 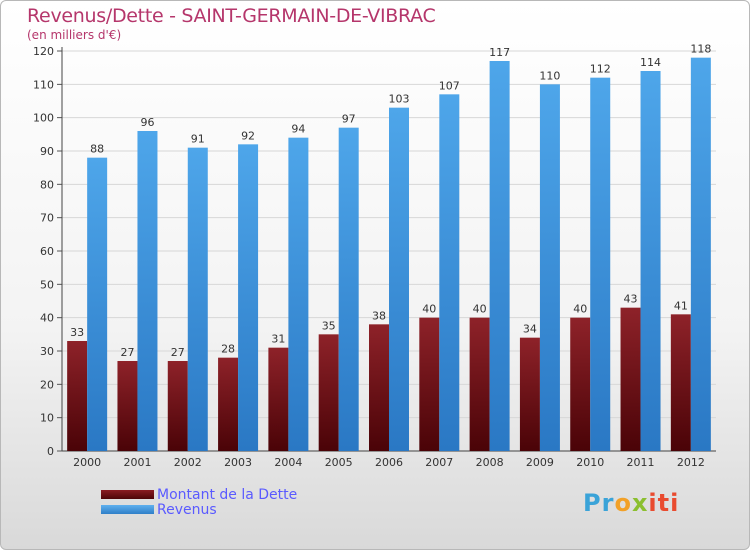 What do you see at coordinates (47, 251) in the screenshot?
I see `ytick-label-60: 60` at bounding box center [47, 251].